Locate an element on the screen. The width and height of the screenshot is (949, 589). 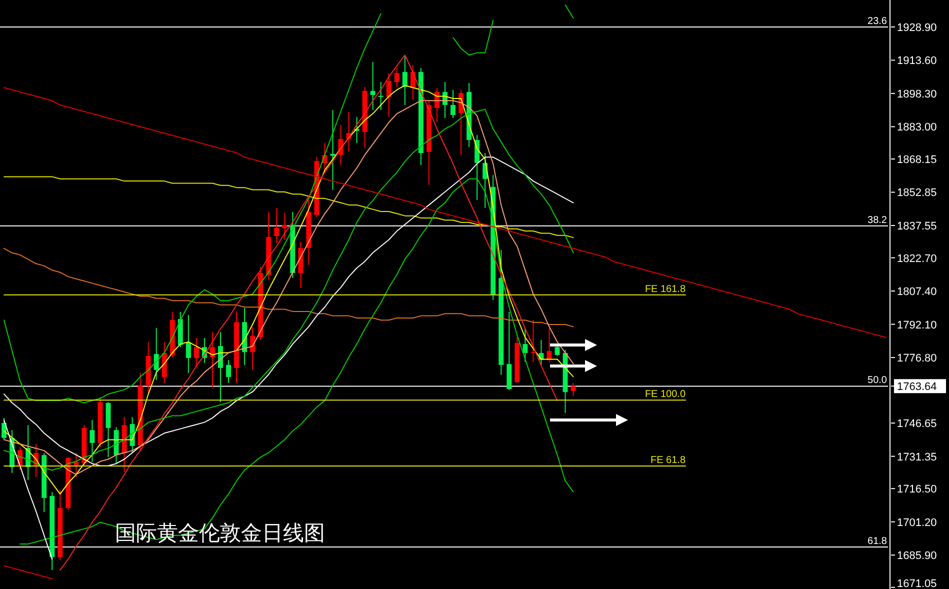
series-label: FE 161.8 is located at coordinates (665, 289).